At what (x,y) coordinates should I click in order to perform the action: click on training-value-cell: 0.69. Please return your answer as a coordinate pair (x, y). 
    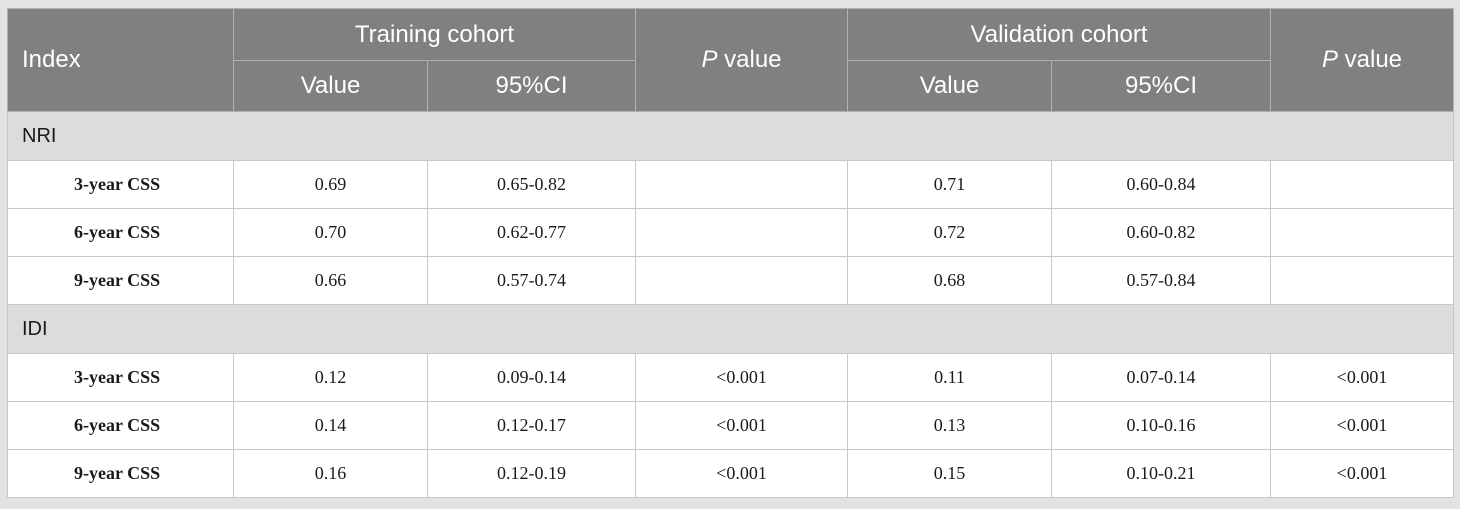
    Looking at the image, I should click on (330, 184).